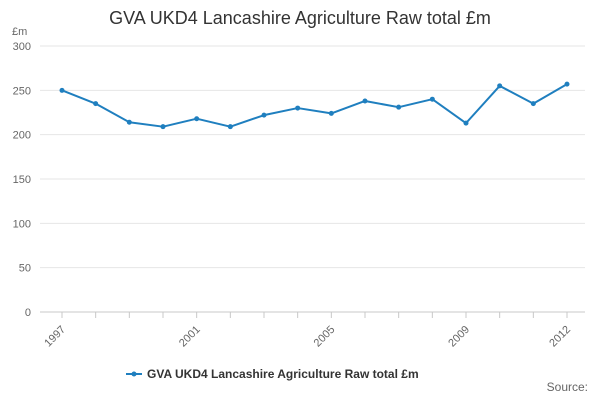  I want to click on x-tick-label-2012: 2012, so click(560, 337).